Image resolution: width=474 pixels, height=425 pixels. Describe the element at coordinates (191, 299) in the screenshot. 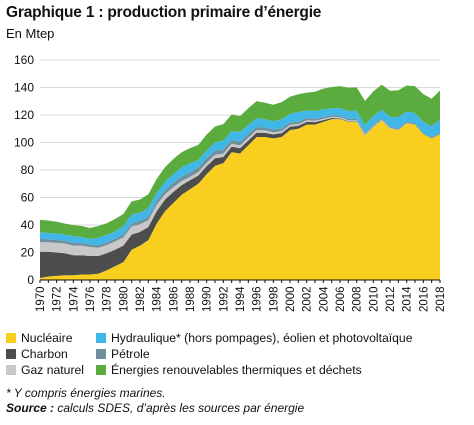

I see `x-tick-label: 1988` at that location.